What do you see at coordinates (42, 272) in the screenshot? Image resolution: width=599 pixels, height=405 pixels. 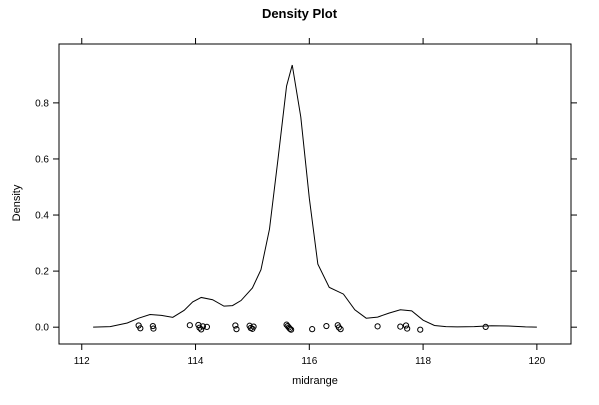 I see `y-tick-label: 0.2` at bounding box center [42, 272].